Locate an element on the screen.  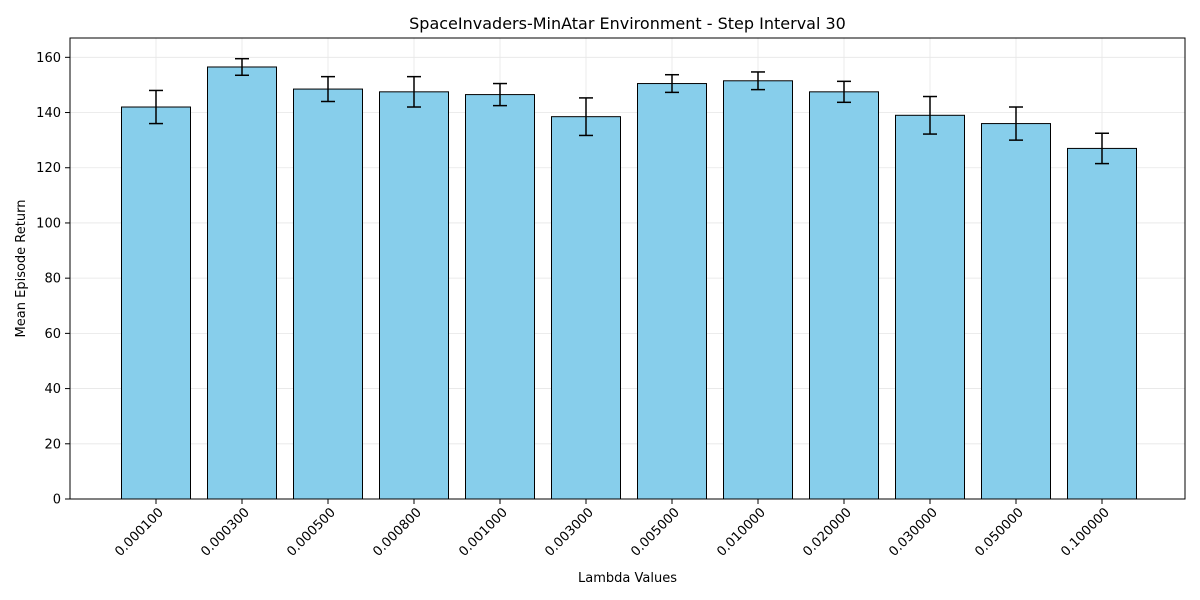
y-tick-label: 160 is located at coordinates (48, 58).